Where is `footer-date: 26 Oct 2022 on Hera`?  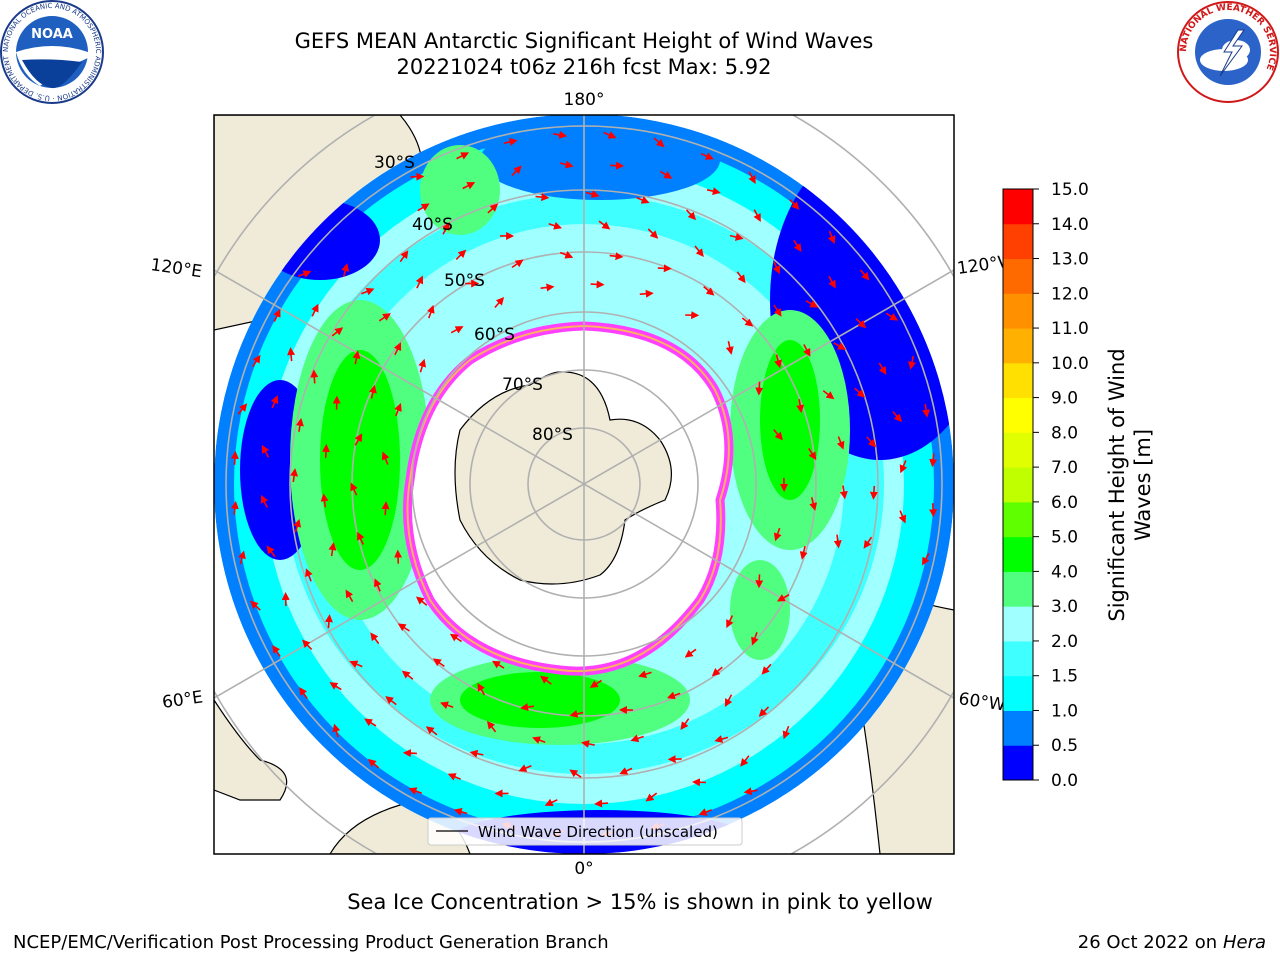 footer-date: 26 Oct 2022 on Hera is located at coordinates (1172, 942).